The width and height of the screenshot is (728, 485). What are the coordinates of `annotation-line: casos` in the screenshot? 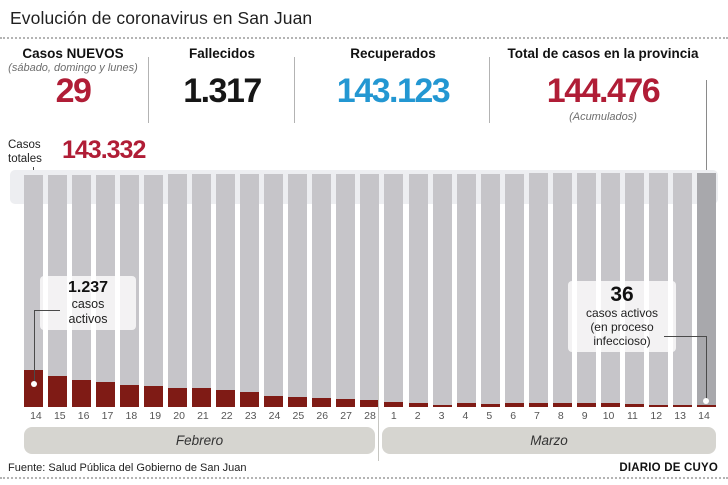 It's located at (88, 304).